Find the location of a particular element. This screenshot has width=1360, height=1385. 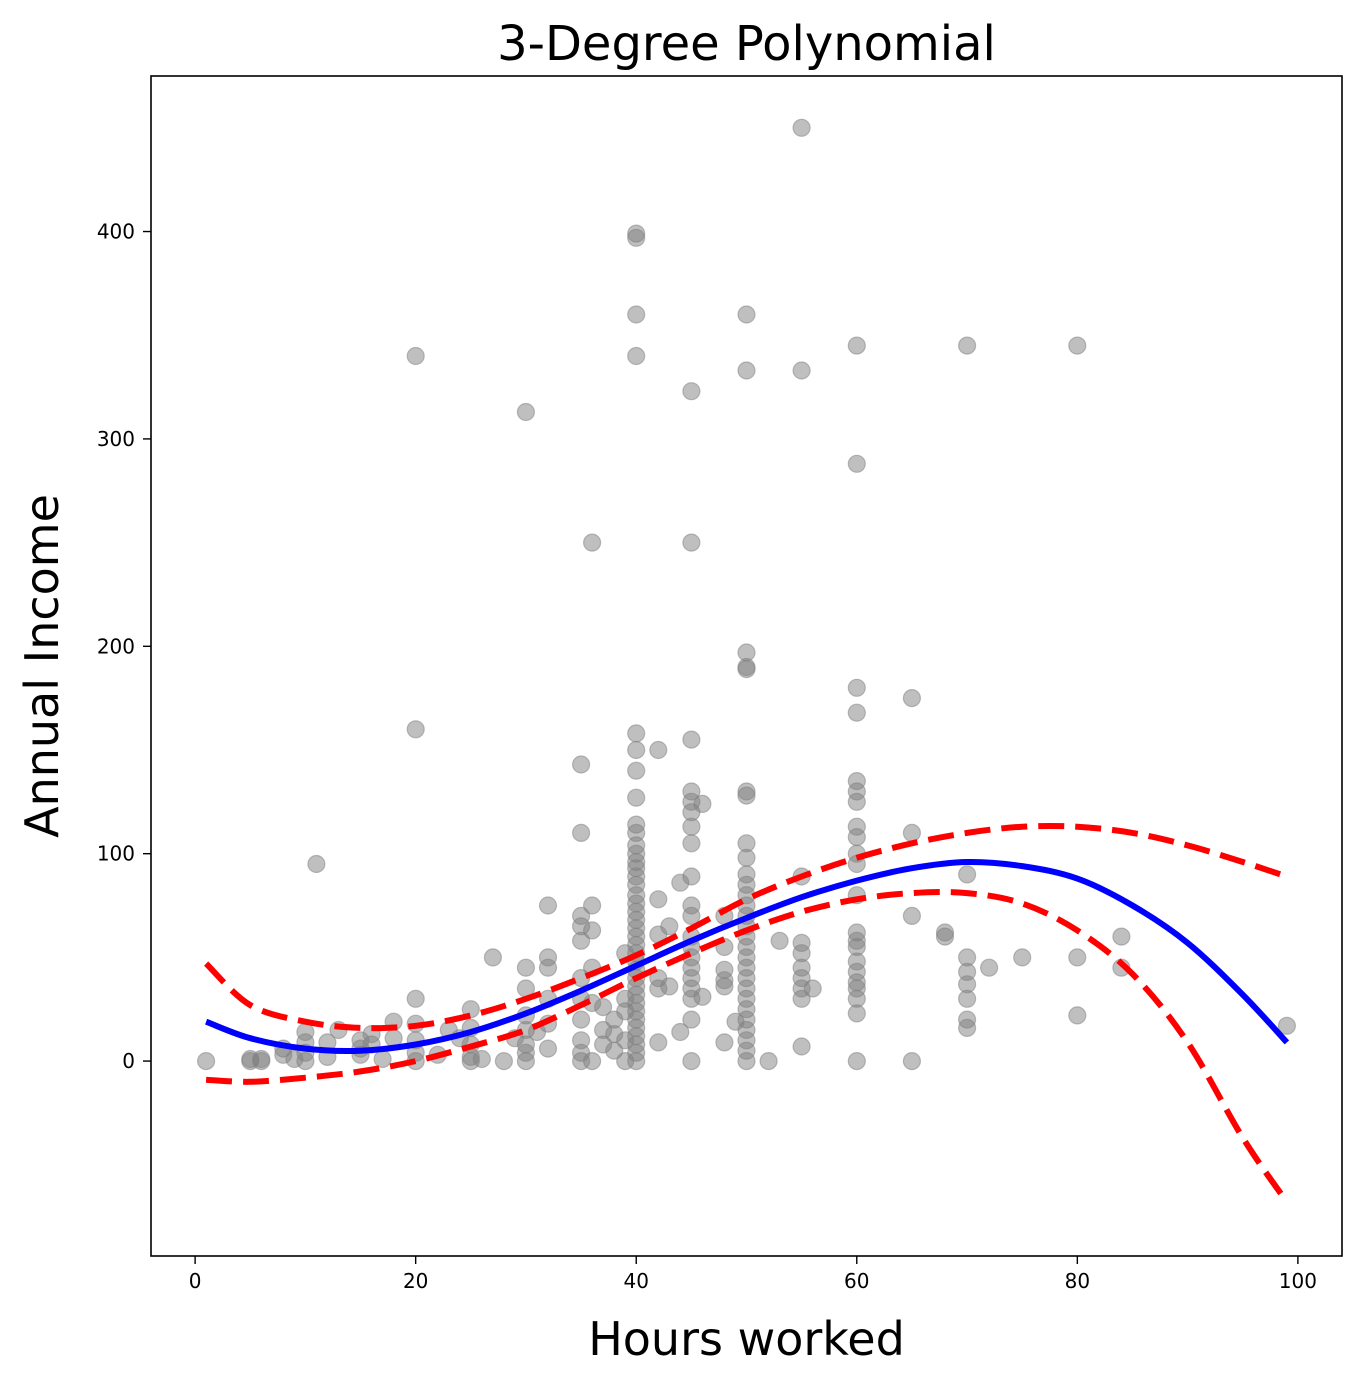

upper-confidence-line is located at coordinates (745, 927).